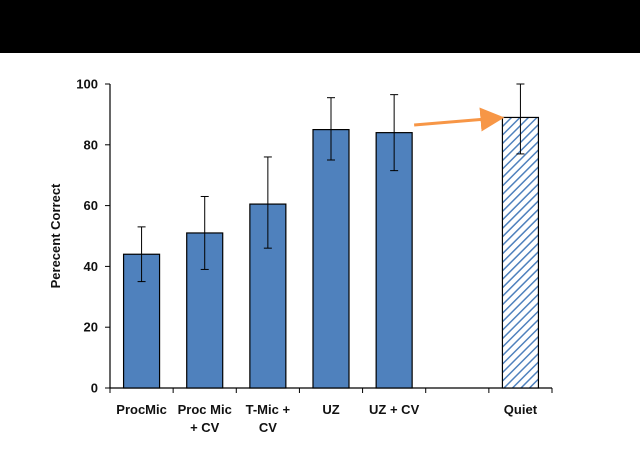 The image size is (640, 456). Describe the element at coordinates (521, 409) in the screenshot. I see `x-category-label: Quiet` at that location.